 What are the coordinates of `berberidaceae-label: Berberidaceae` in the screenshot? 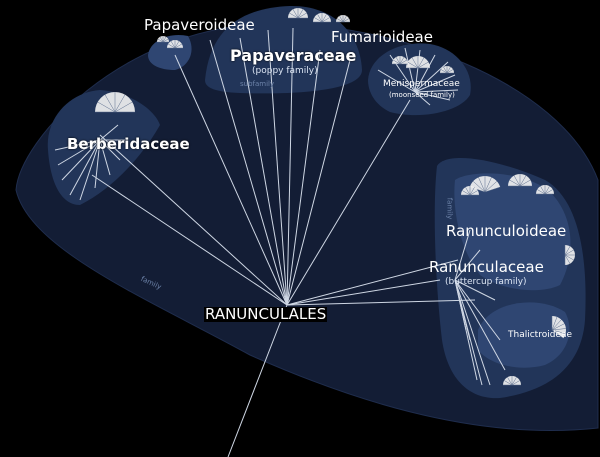 It's located at (128, 144).